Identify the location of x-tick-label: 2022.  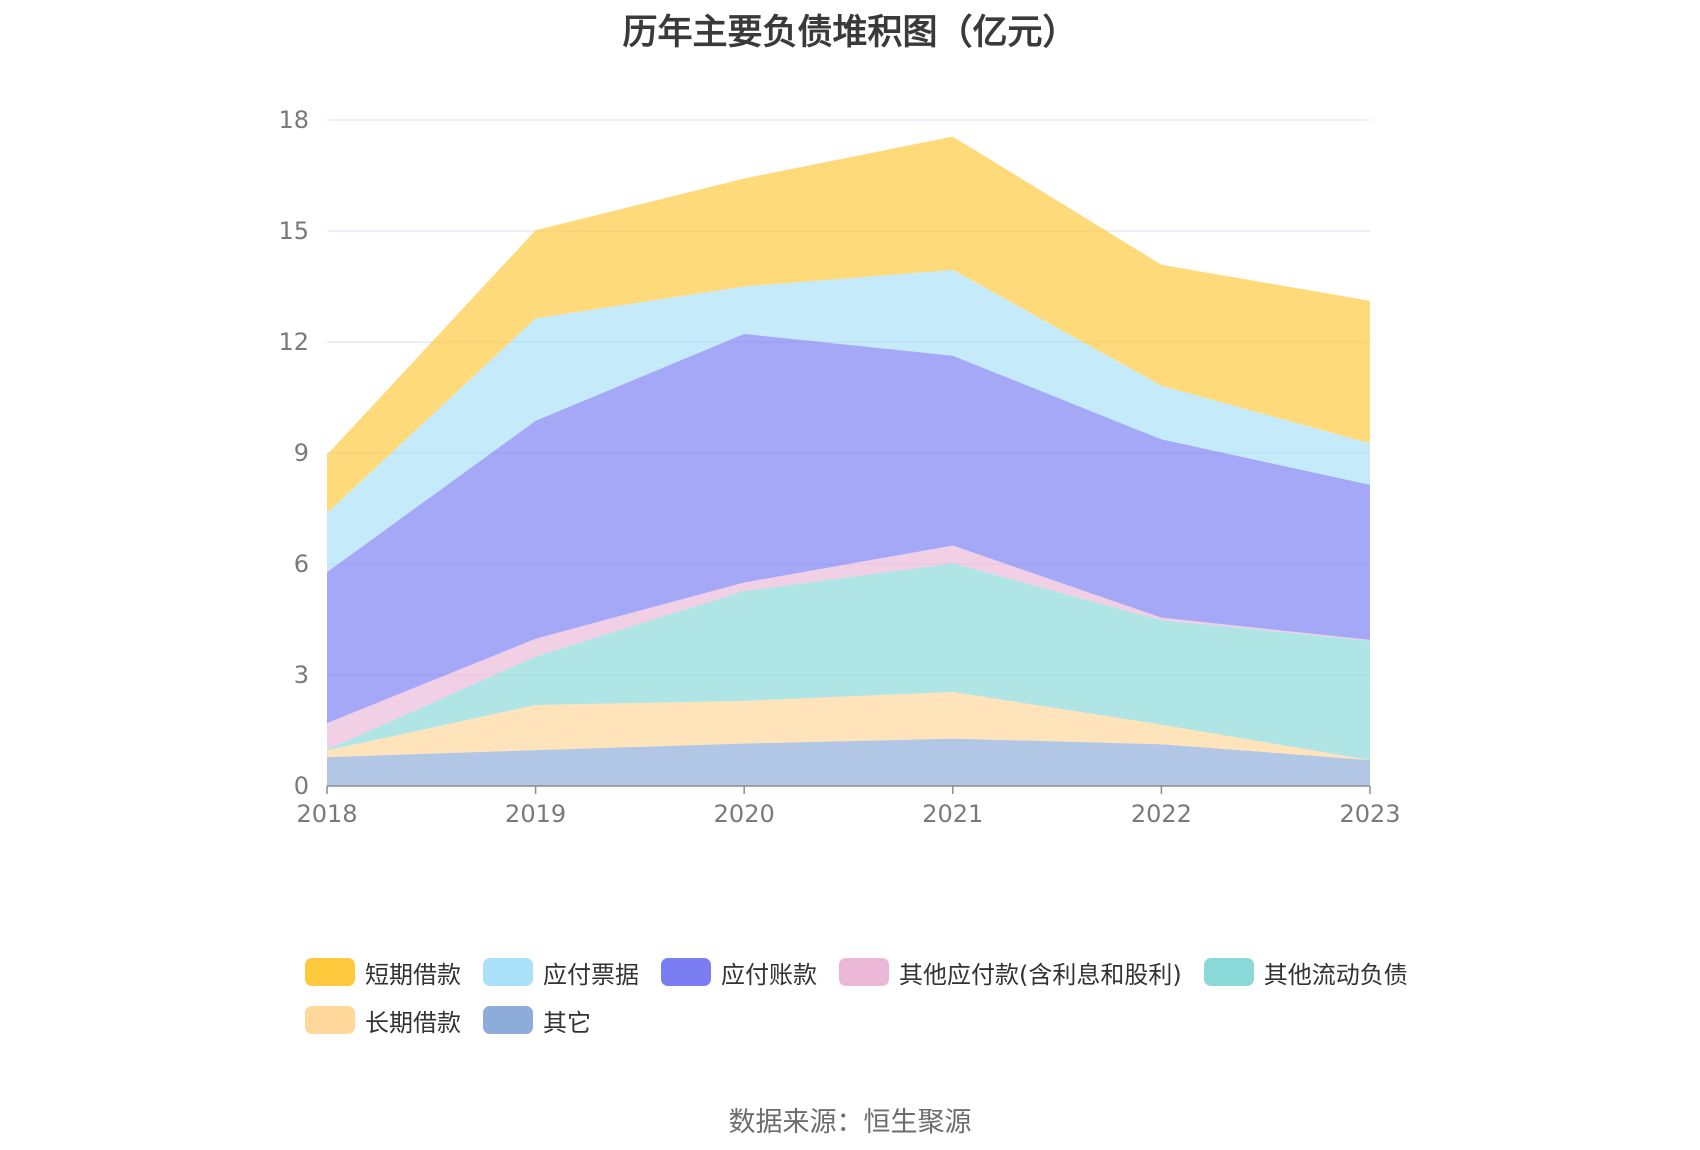
(1161, 814).